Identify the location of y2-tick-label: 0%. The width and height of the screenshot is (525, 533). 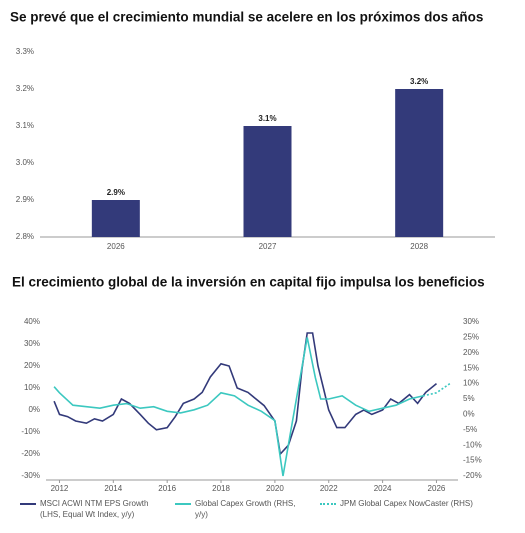
(469, 414).